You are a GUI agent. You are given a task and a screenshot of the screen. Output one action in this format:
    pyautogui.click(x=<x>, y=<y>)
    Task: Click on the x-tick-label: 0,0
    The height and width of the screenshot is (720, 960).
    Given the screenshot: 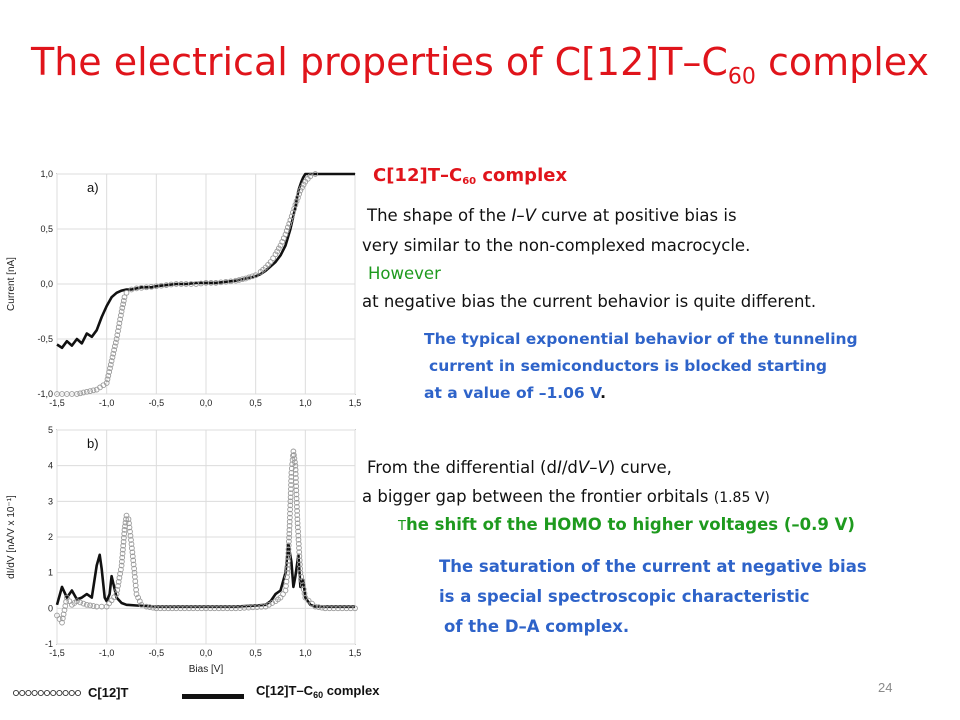 What is the action you would take?
    pyautogui.click(x=206, y=653)
    